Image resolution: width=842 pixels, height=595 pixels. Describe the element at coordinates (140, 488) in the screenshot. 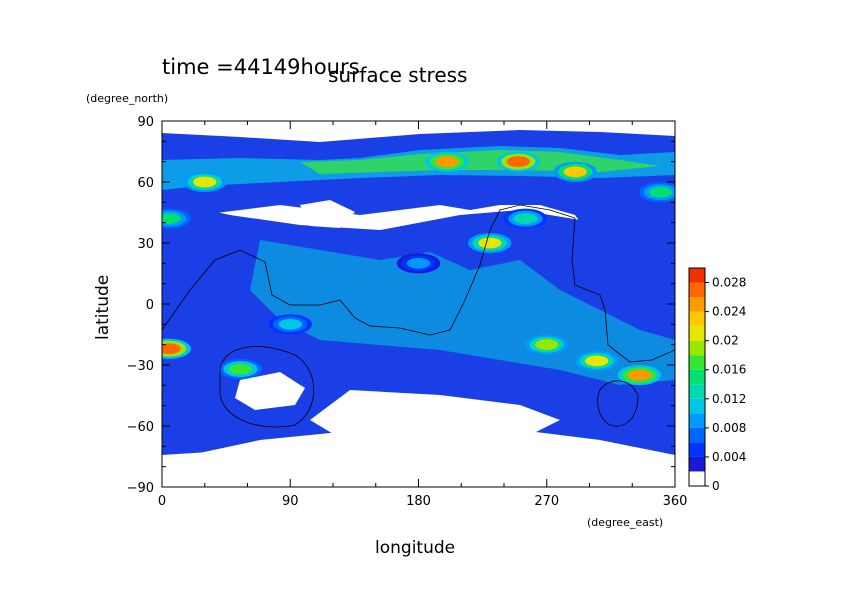

I see `y-tick-label-0: −90` at that location.